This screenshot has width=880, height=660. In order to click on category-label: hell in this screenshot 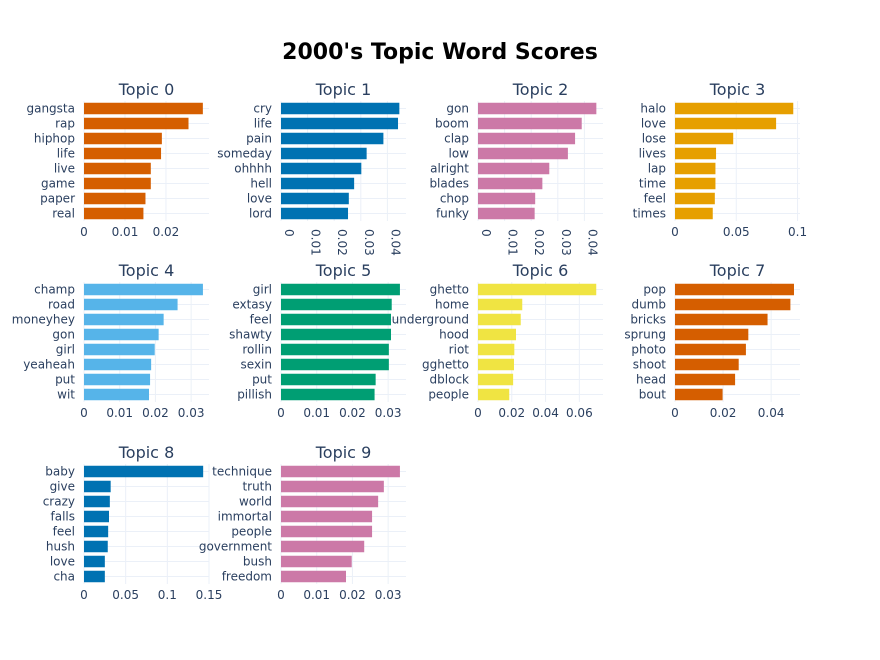, I will do `click(261, 184)`.